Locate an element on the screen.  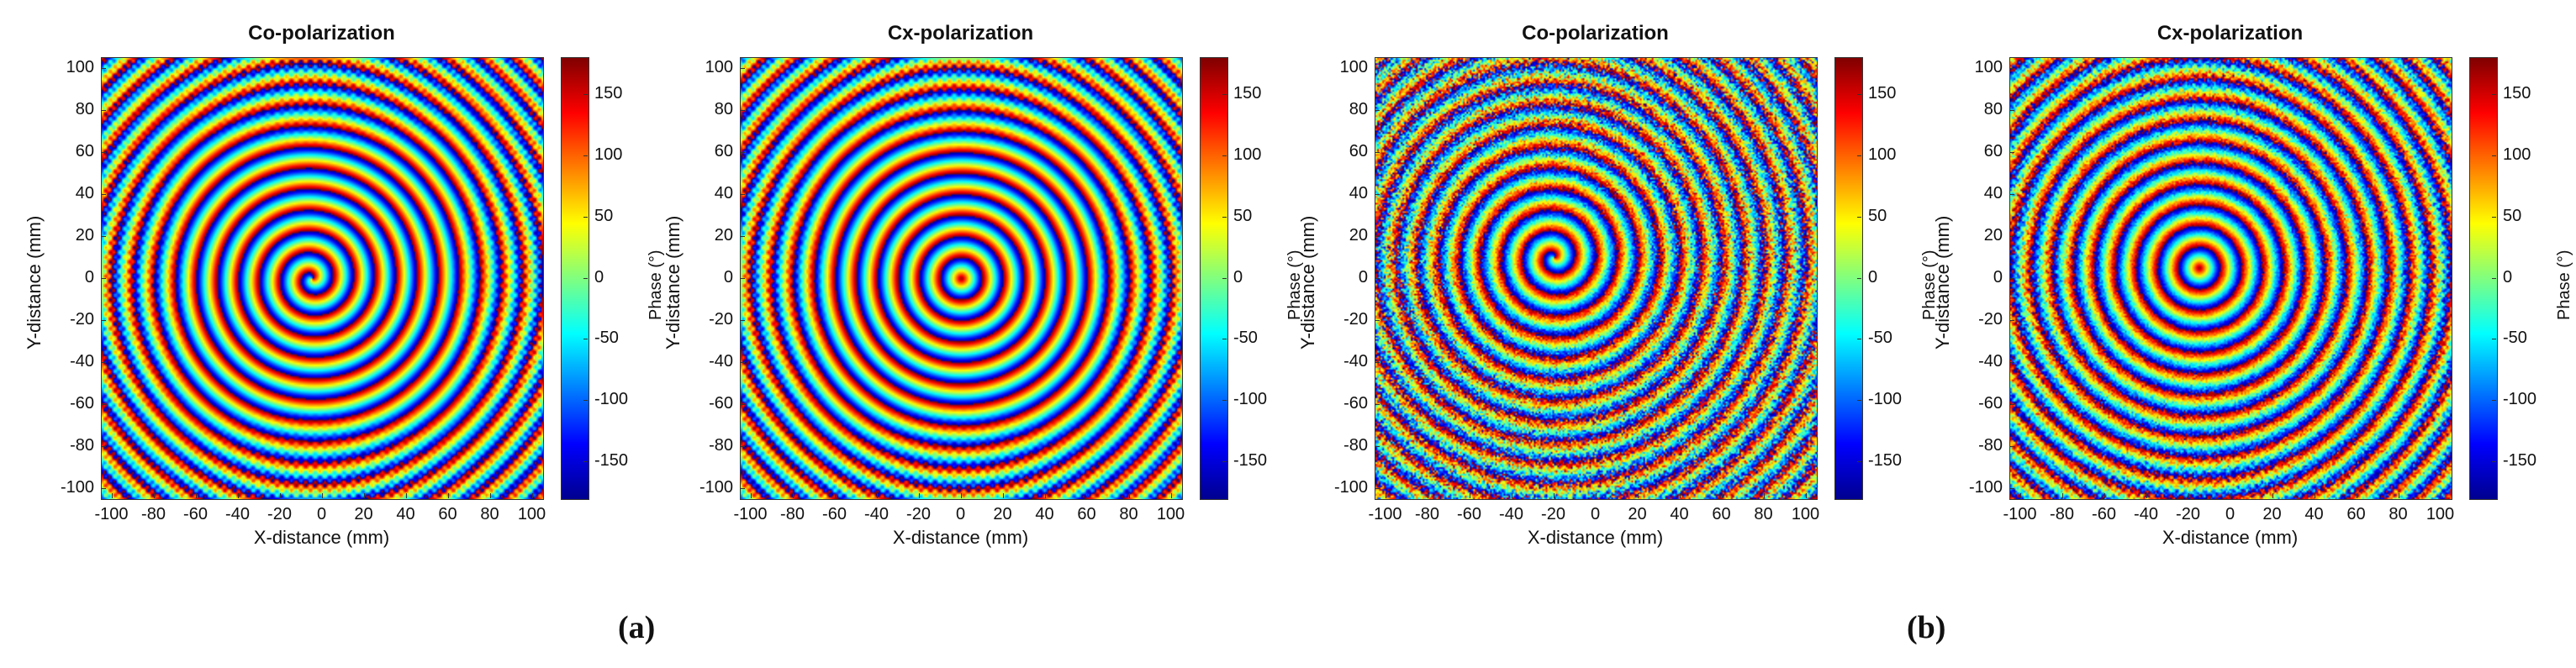
y-axis-label: Y-distance (mm) is located at coordinates (35, 283).